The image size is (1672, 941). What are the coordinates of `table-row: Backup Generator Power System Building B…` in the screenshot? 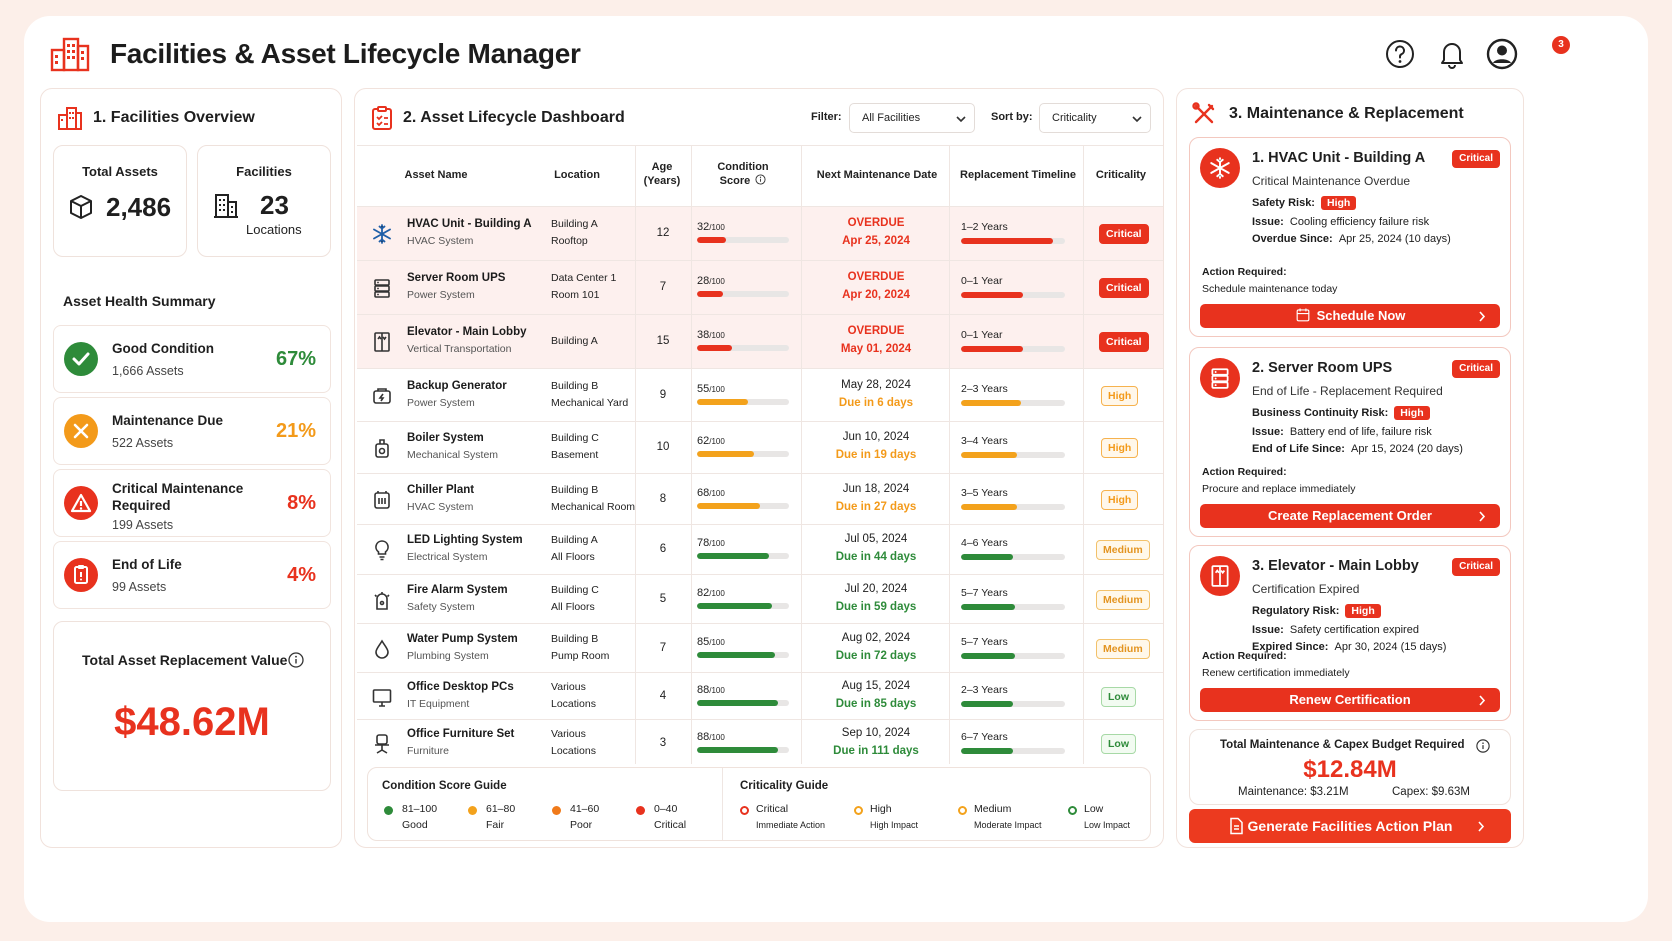 It's located at (760, 394).